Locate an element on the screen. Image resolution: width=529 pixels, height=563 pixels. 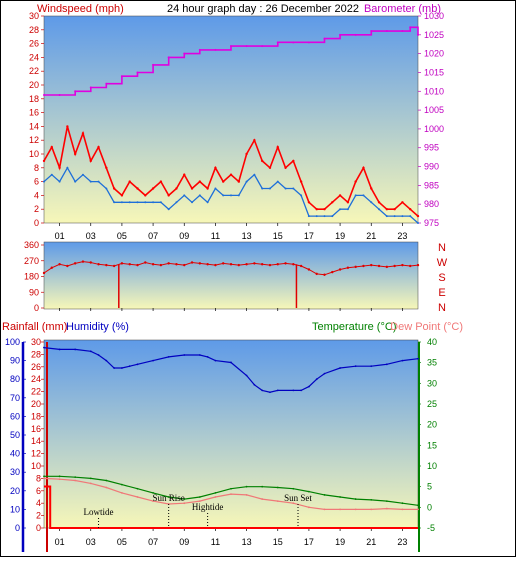
temperature-ytick-label: 35 is located at coordinates (432, 363).